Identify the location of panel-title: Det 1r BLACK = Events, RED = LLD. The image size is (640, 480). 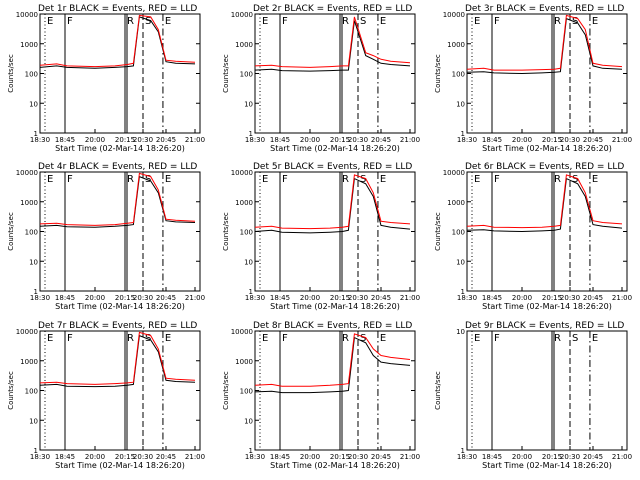
(117, 9).